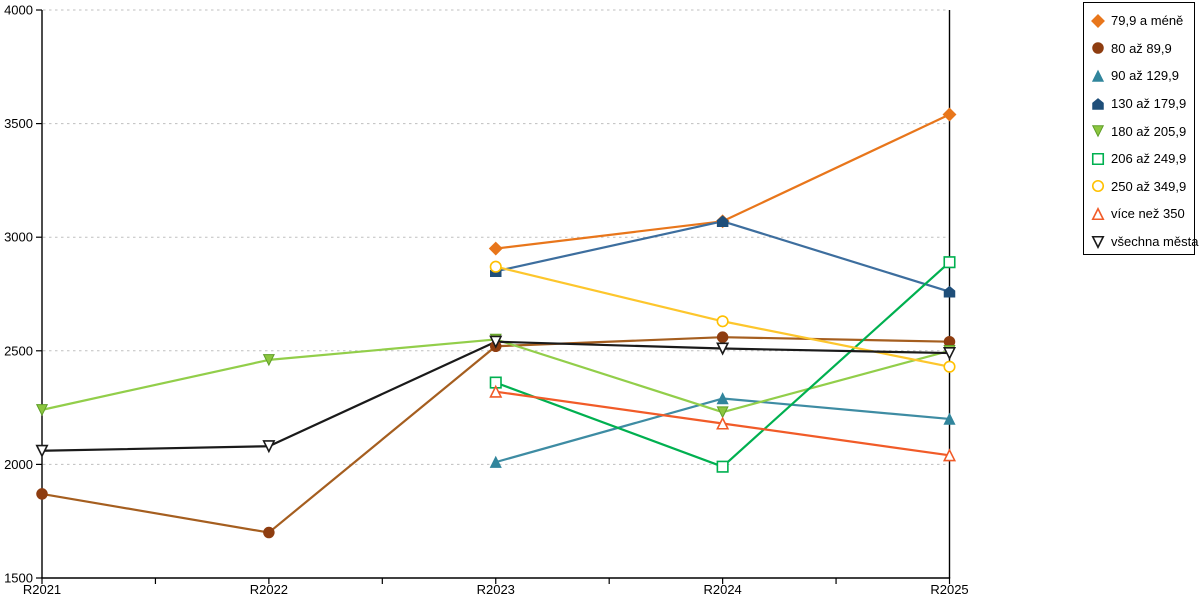 The image size is (1200, 600). I want to click on legend-item: 90 až 129,9, so click(1139, 76).